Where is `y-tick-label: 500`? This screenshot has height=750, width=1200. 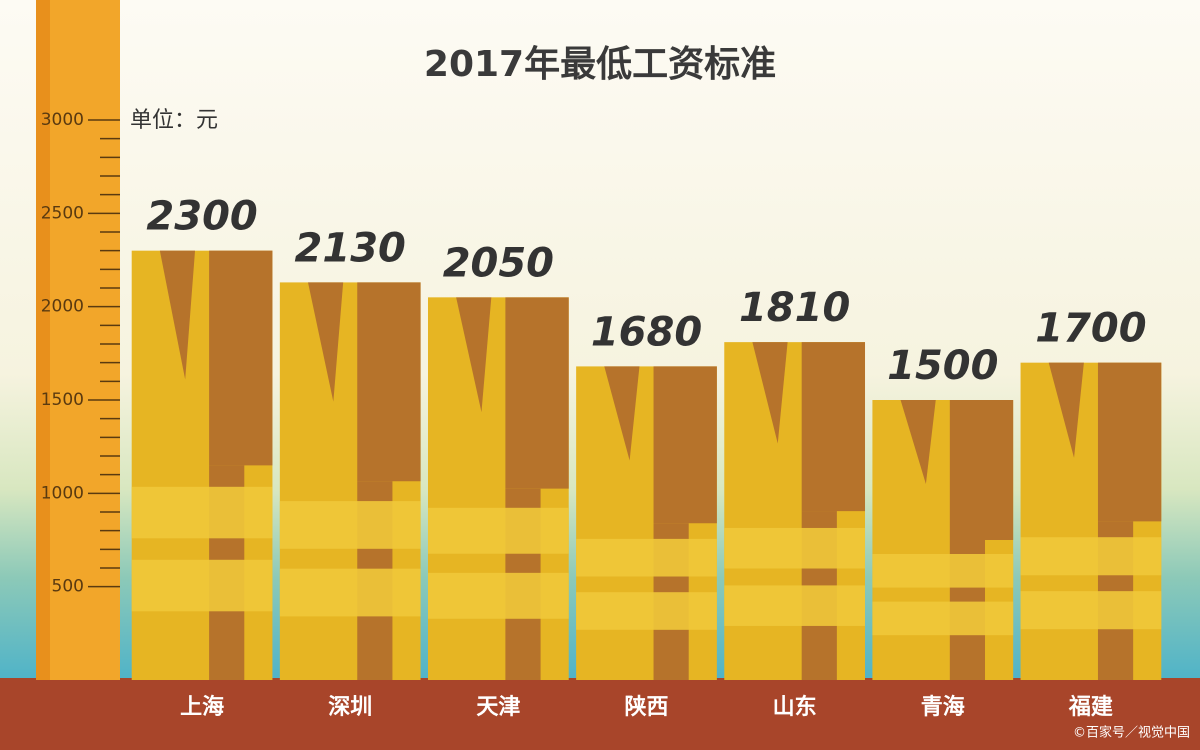
y-tick-label: 500 is located at coordinates (68, 587).